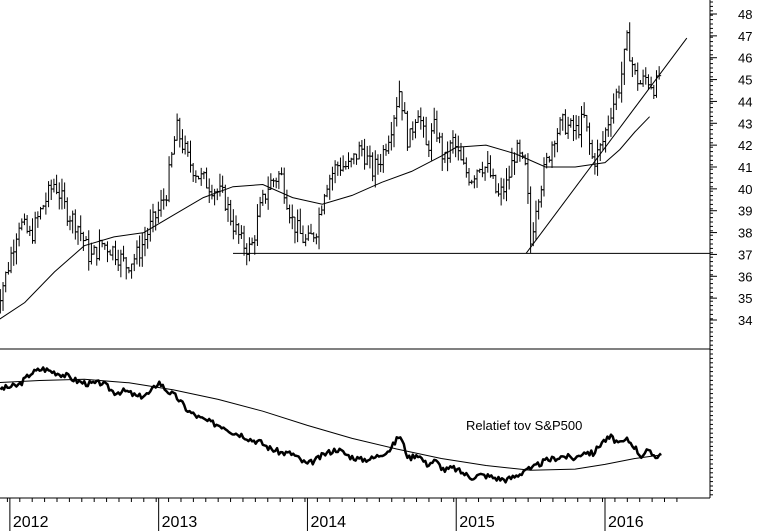  What do you see at coordinates (745, 167) in the screenshot?
I see `y-tick-label: 41` at bounding box center [745, 167].